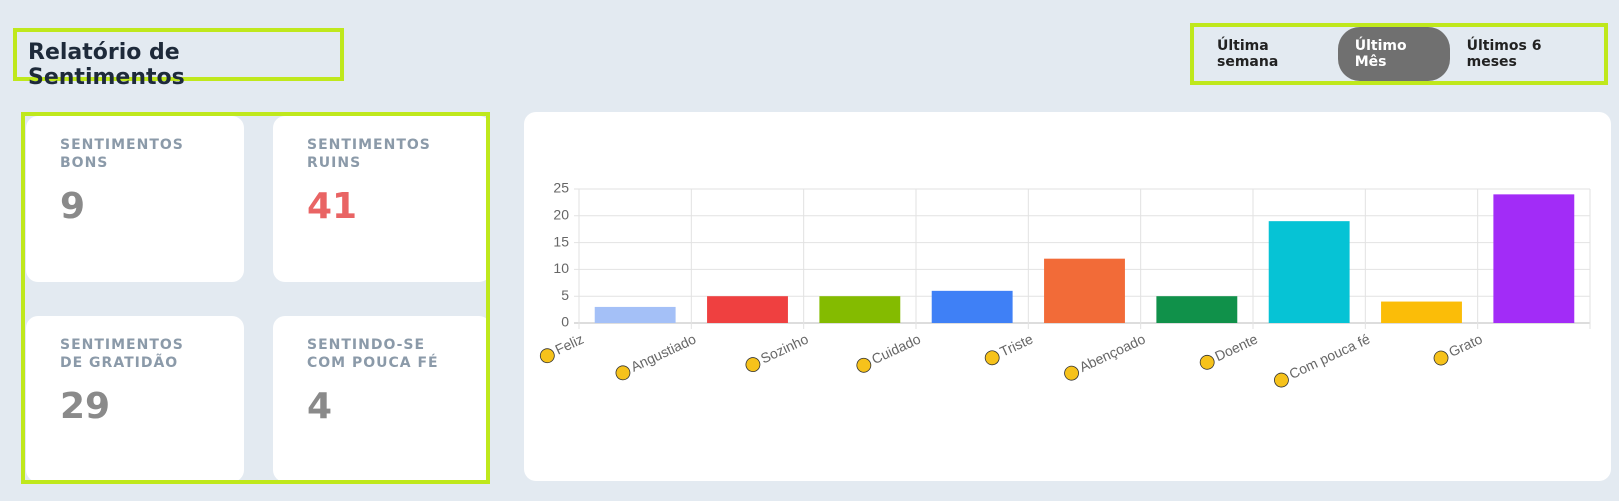 The image size is (1619, 501). I want to click on y-tick-label: 5, so click(565, 295).